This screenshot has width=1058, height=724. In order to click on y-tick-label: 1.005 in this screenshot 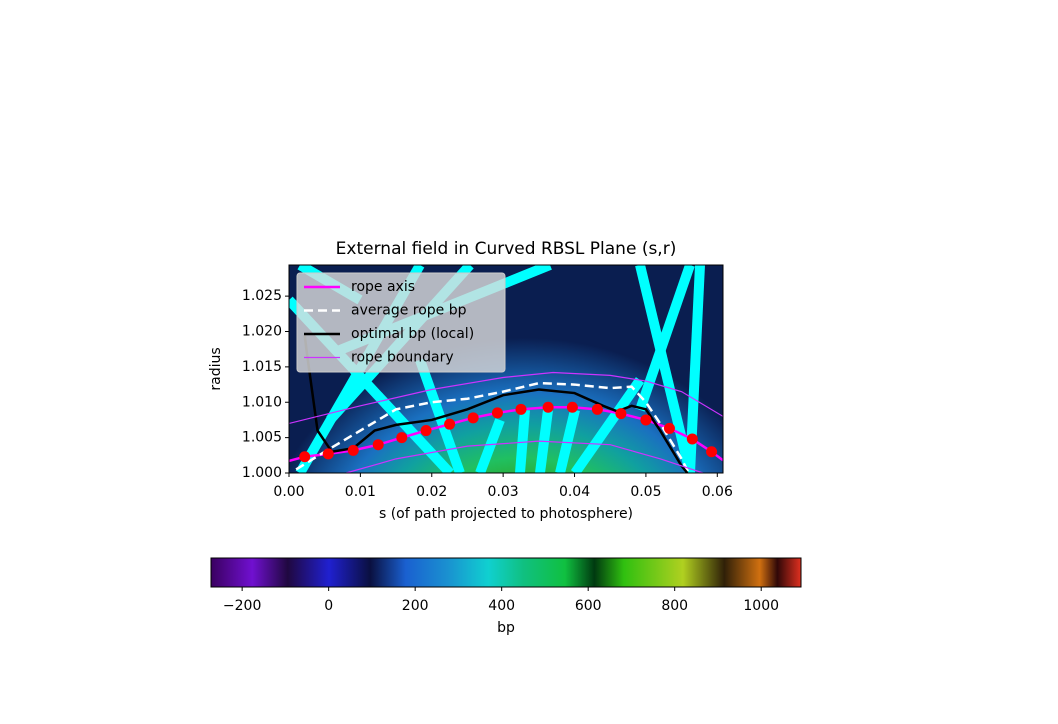, I will do `click(262, 438)`.